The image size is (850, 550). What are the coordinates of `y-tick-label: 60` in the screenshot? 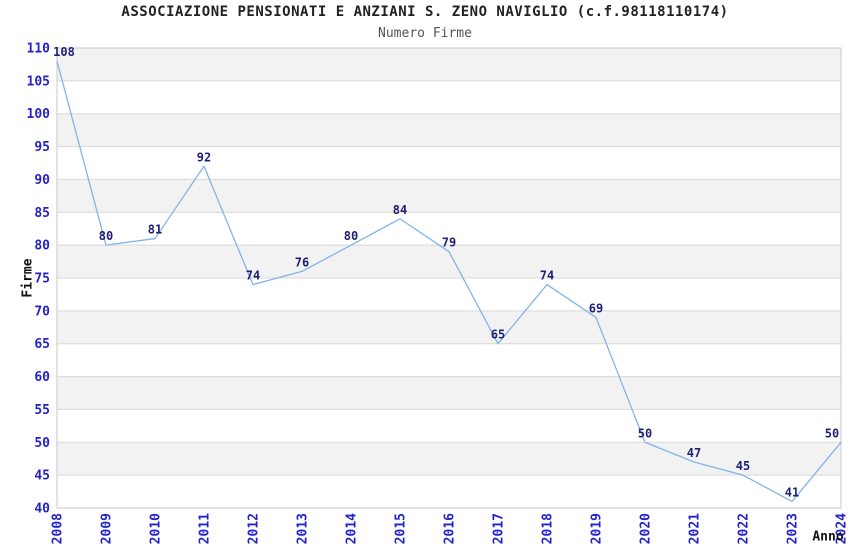 It's located at (42, 377).